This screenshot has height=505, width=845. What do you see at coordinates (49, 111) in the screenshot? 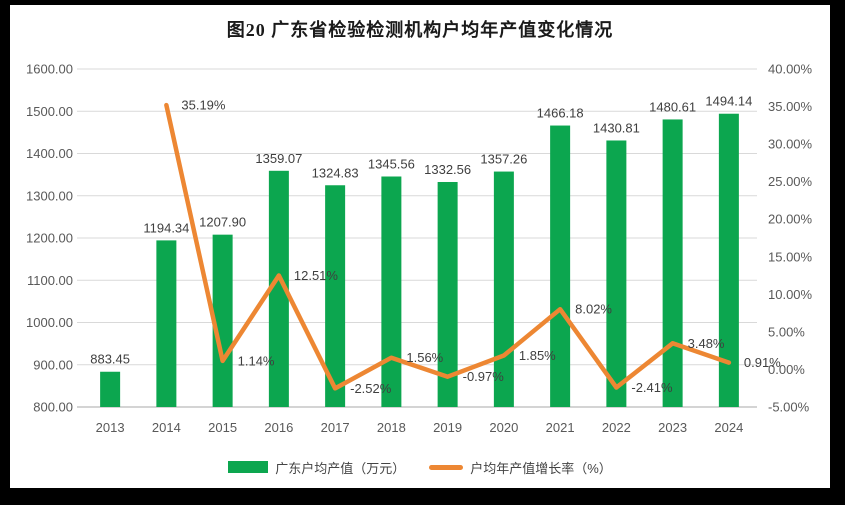
I see `left-axis-tick-label: 1500.00` at bounding box center [49, 111].